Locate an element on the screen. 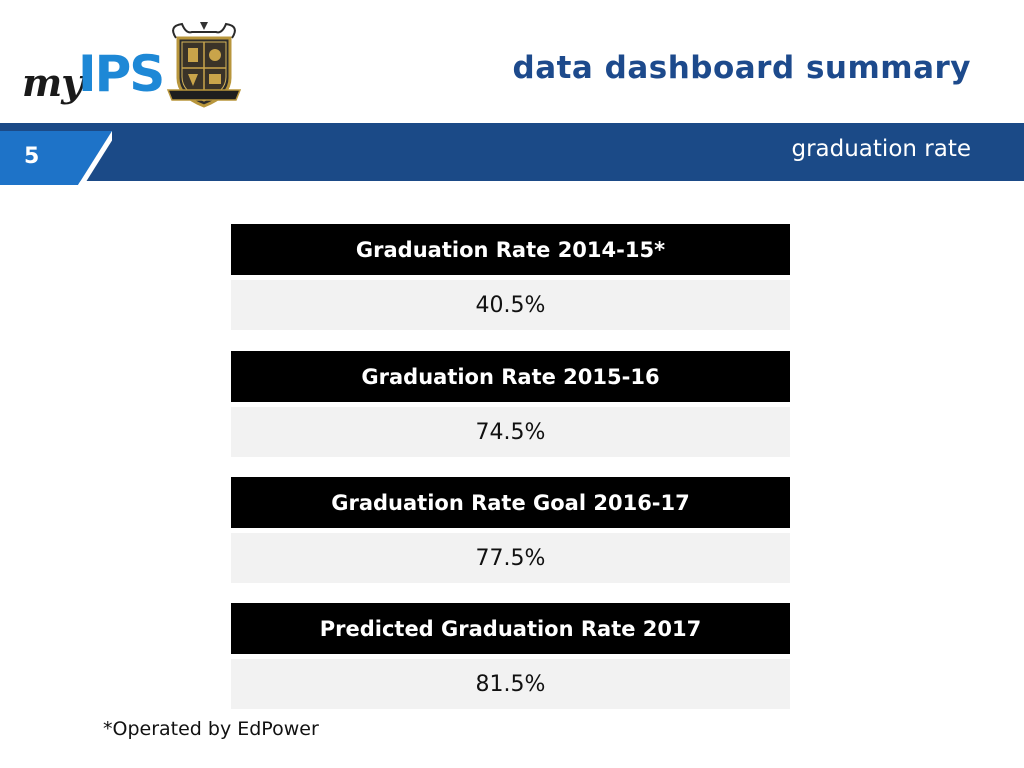  graduation-rate-card: Graduation Rate Goal 2016-17 77.5% is located at coordinates (510, 530).